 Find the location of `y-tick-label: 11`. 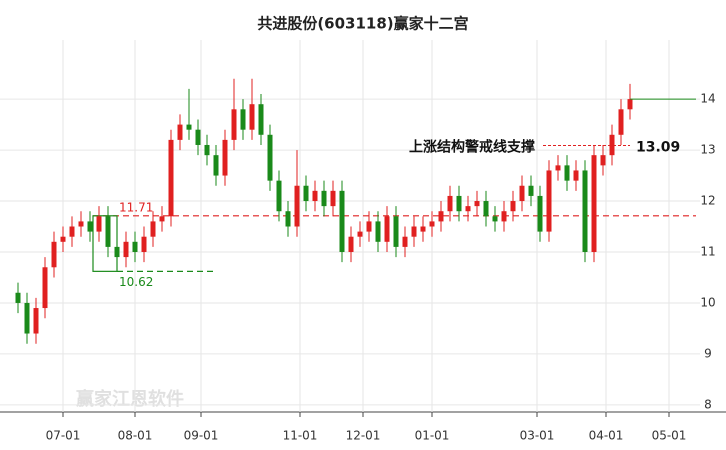

y-tick-label: 11 is located at coordinates (707, 251).